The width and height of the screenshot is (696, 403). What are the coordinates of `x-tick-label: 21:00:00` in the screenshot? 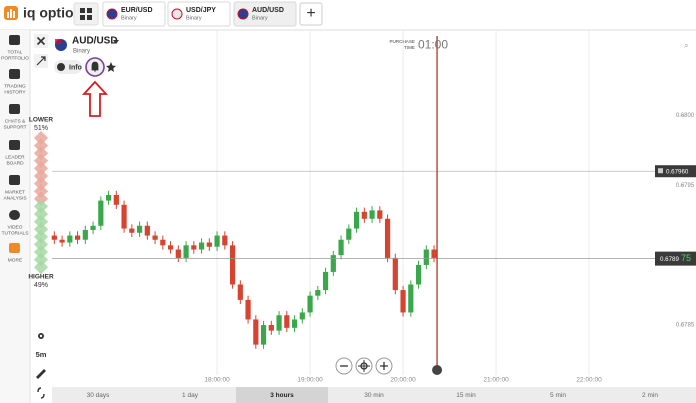 It's located at (496, 380).